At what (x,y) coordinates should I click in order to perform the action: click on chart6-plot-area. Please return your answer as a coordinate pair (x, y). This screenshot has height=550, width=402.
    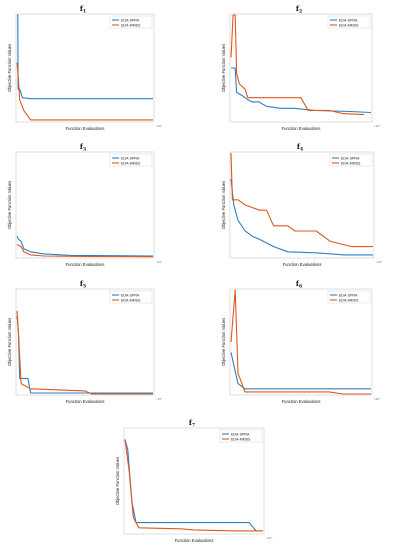
    Looking at the image, I should click on (301, 342).